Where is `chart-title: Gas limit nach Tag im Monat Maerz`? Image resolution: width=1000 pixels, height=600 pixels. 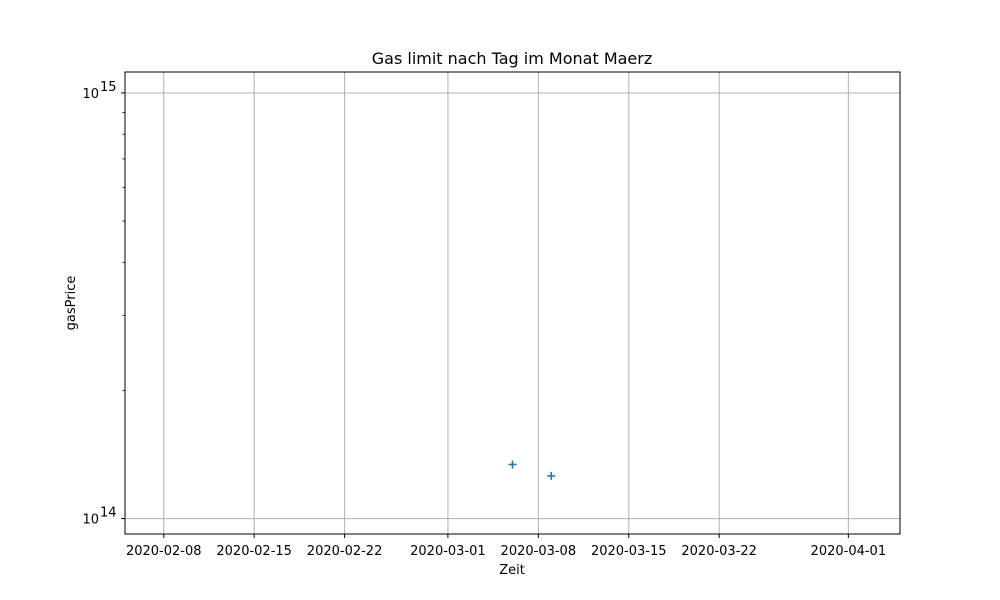
chart-title: Gas limit nach Tag im Monat Maerz is located at coordinates (512, 58).